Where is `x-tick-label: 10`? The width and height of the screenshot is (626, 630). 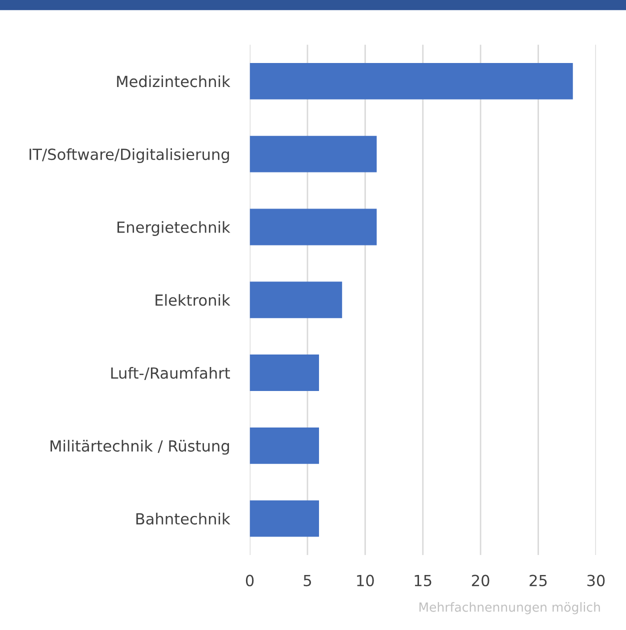 x-tick-label: 10 is located at coordinates (365, 580).